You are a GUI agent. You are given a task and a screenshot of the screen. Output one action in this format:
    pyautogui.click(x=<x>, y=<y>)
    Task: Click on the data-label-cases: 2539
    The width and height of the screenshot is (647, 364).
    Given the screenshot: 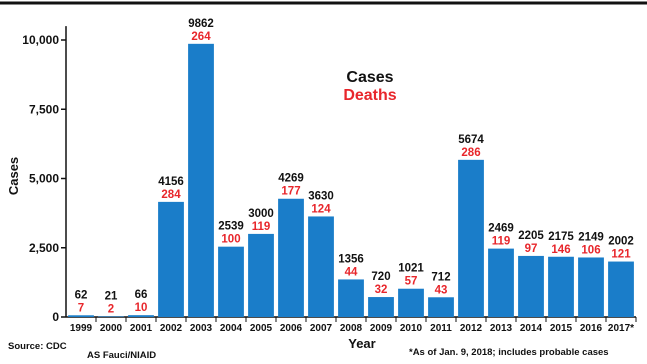 What is the action you would take?
    pyautogui.click(x=231, y=227)
    